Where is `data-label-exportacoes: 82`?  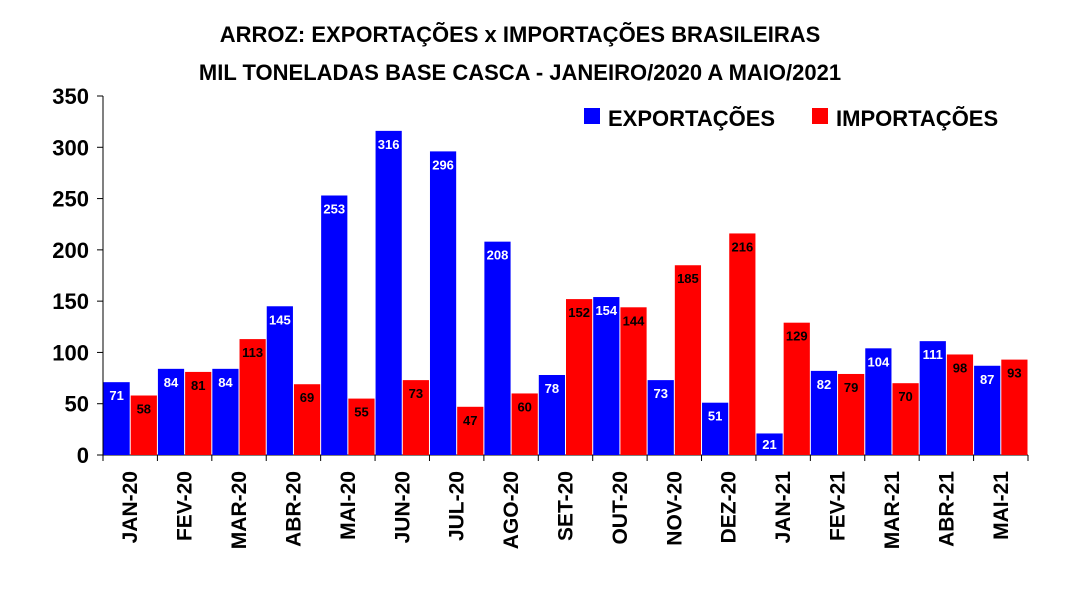 data-label-exportacoes: 82 is located at coordinates (824, 384).